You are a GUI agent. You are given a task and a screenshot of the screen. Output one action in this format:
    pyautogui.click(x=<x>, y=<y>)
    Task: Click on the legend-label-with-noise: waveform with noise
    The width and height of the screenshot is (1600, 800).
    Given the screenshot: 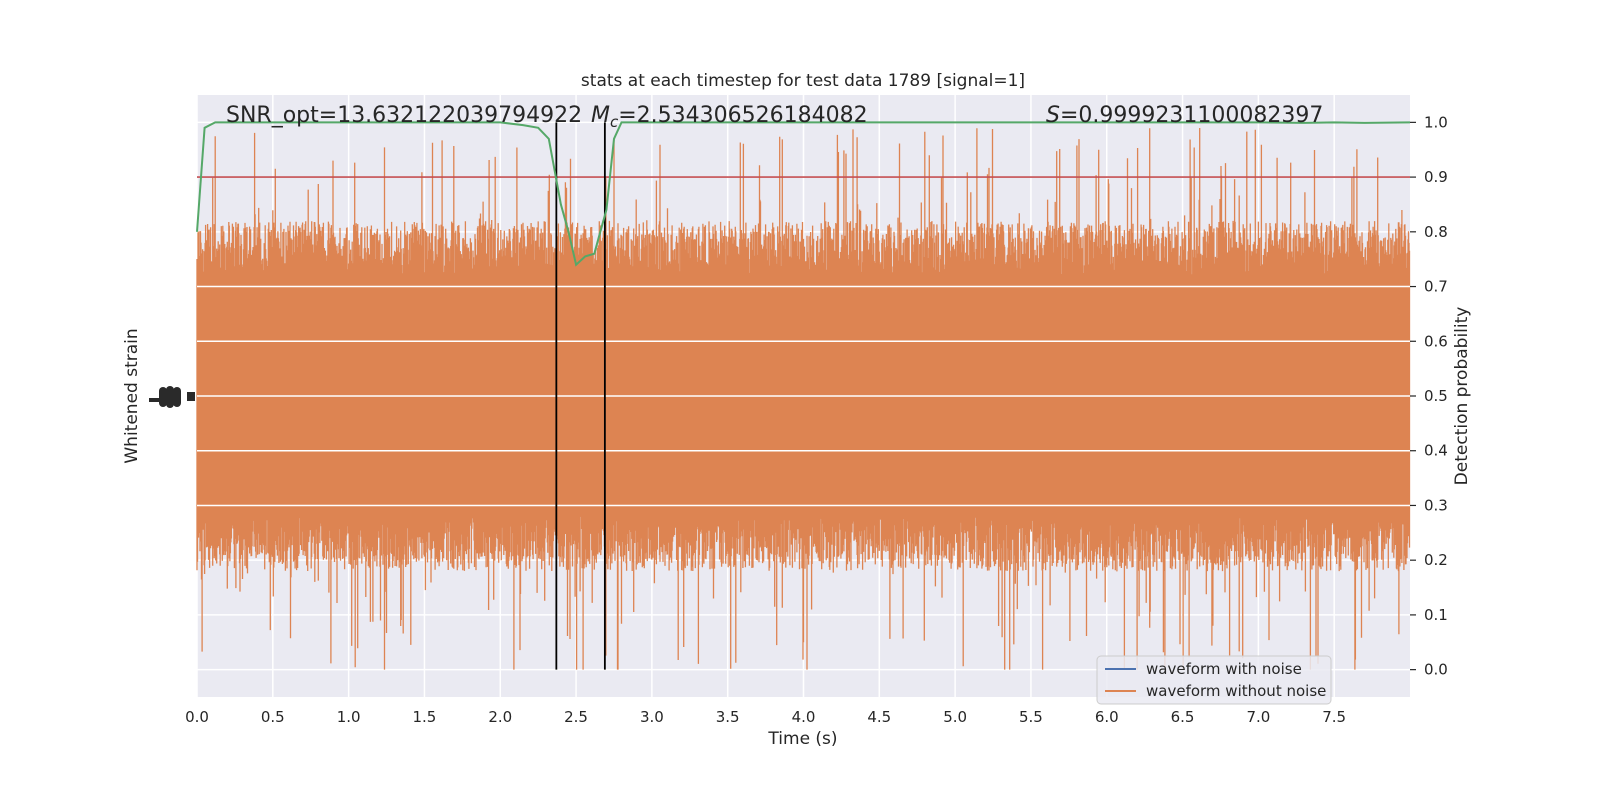 What is the action you would take?
    pyautogui.click(x=1224, y=669)
    